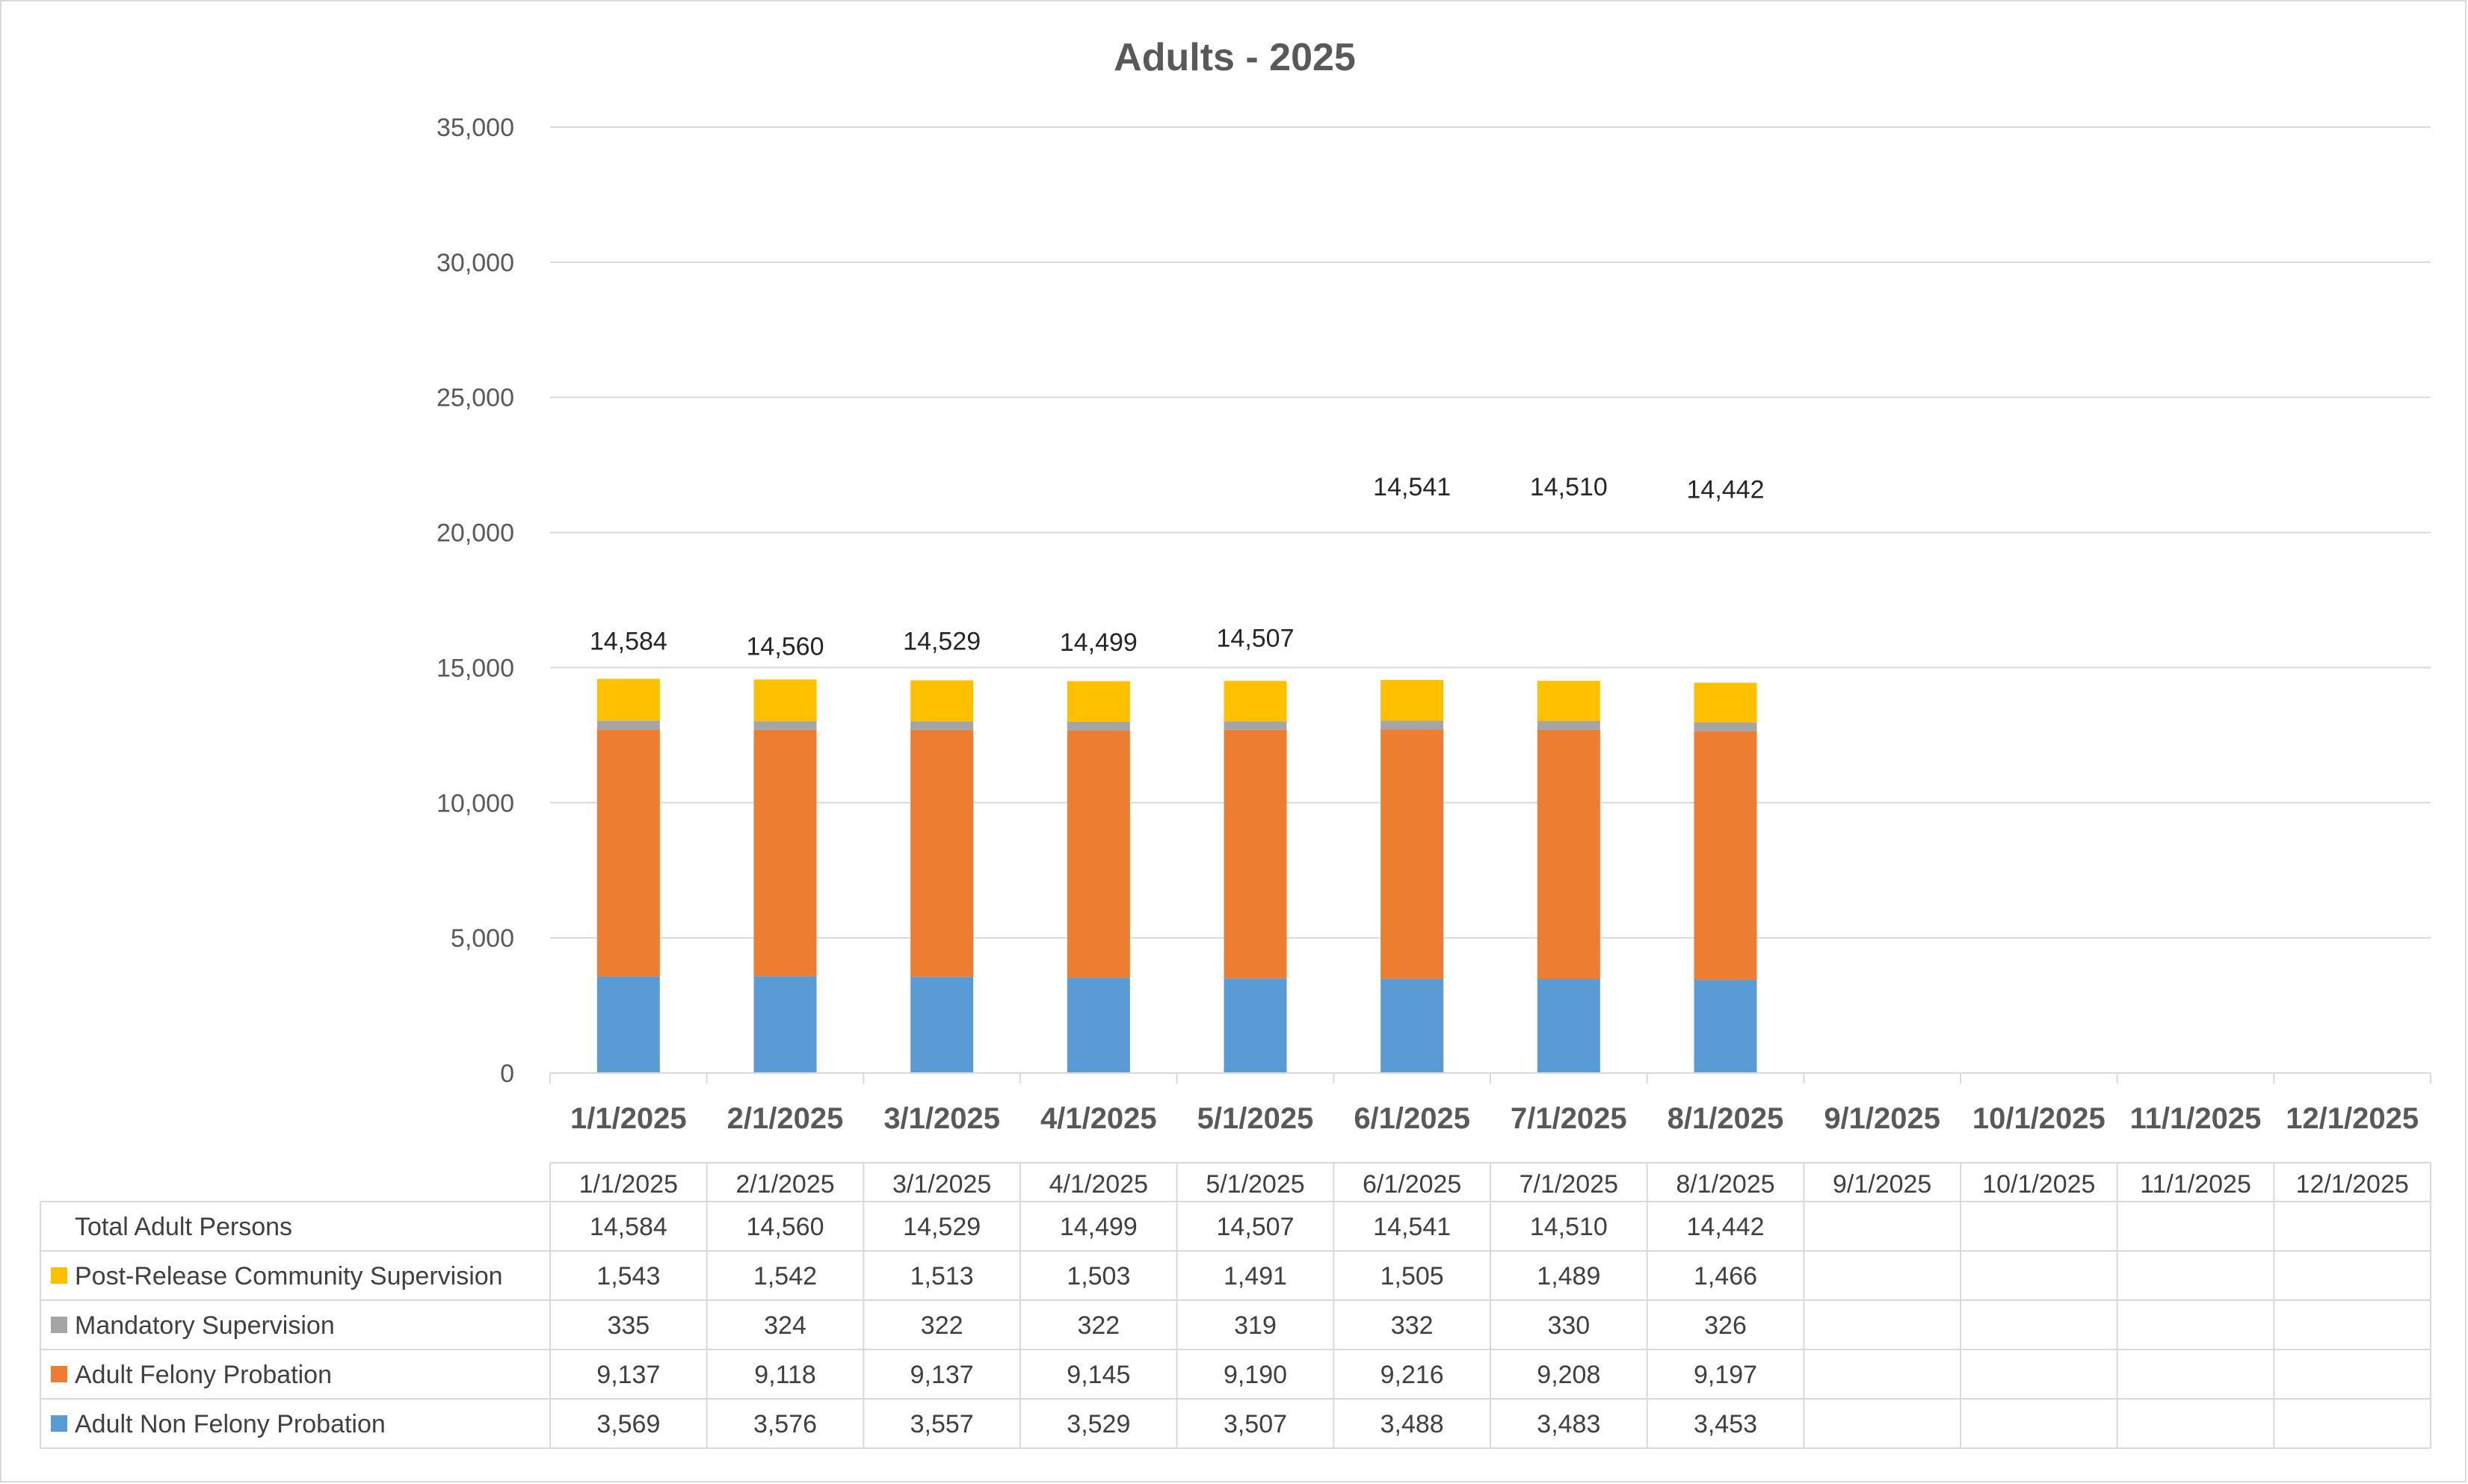  What do you see at coordinates (475, 263) in the screenshot?
I see `y-tick-label: 30,000` at bounding box center [475, 263].